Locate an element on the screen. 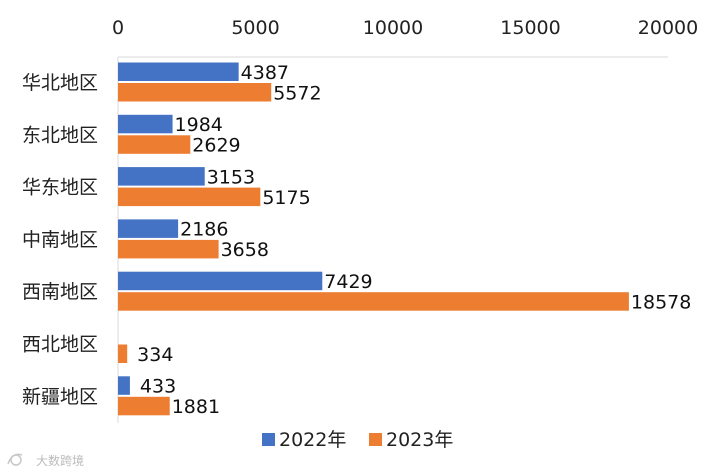 The image size is (711, 473). legend-item-2022: 2022年 is located at coordinates (304, 440).